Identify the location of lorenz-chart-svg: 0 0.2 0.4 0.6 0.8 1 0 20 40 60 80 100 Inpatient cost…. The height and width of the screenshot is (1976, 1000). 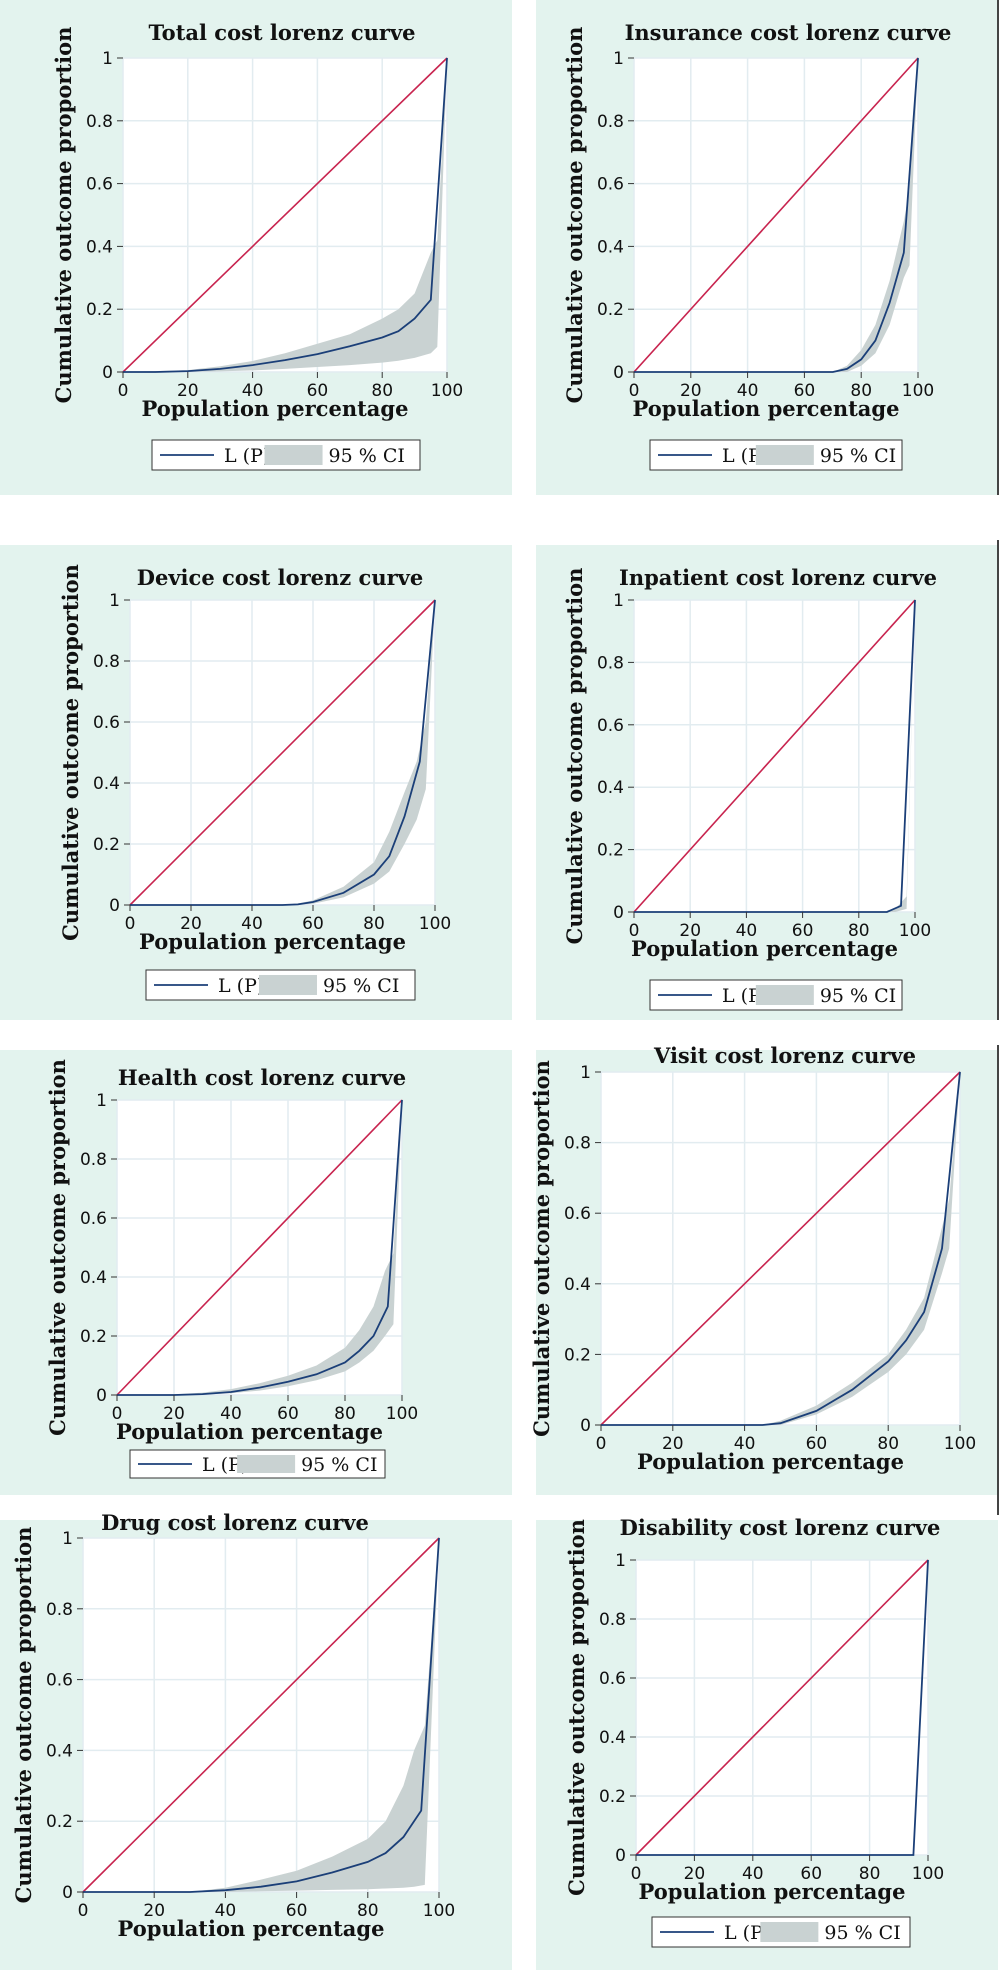
(749, 788).